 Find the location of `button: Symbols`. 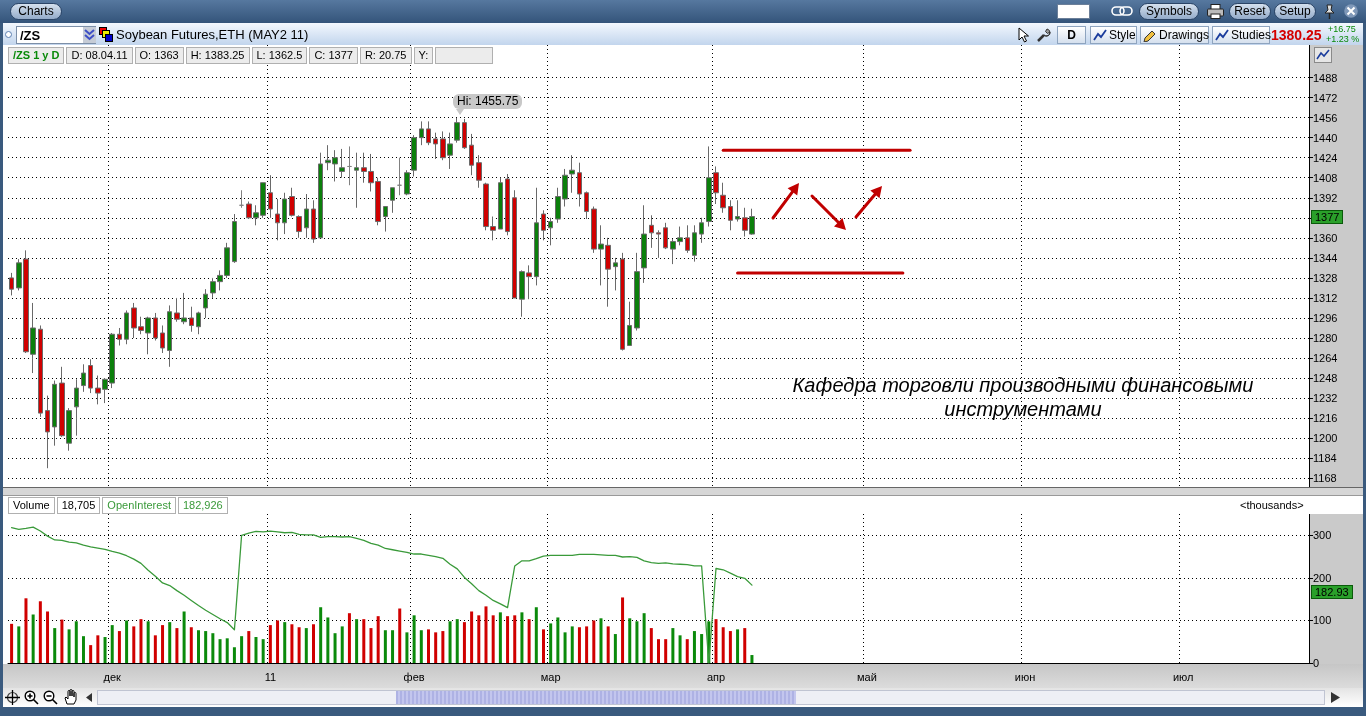

button: Symbols is located at coordinates (1169, 11).